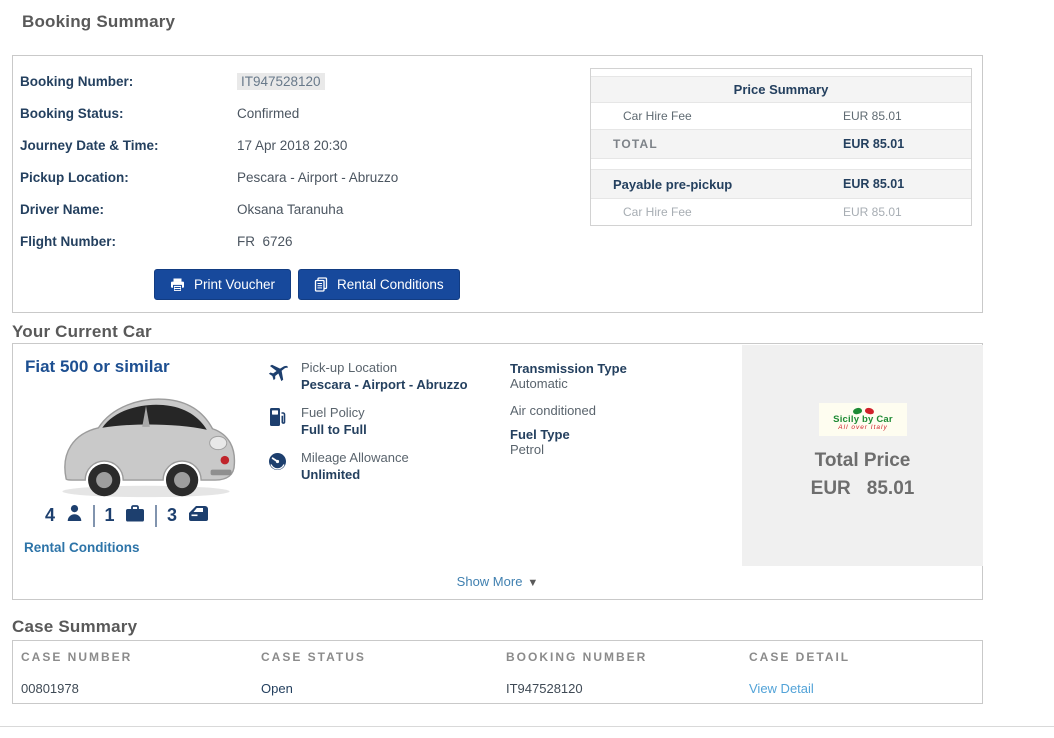 Image resolution: width=1054 pixels, height=738 pixels. Describe the element at coordinates (635, 144) in the screenshot. I see `total-label: TOTAL` at that location.